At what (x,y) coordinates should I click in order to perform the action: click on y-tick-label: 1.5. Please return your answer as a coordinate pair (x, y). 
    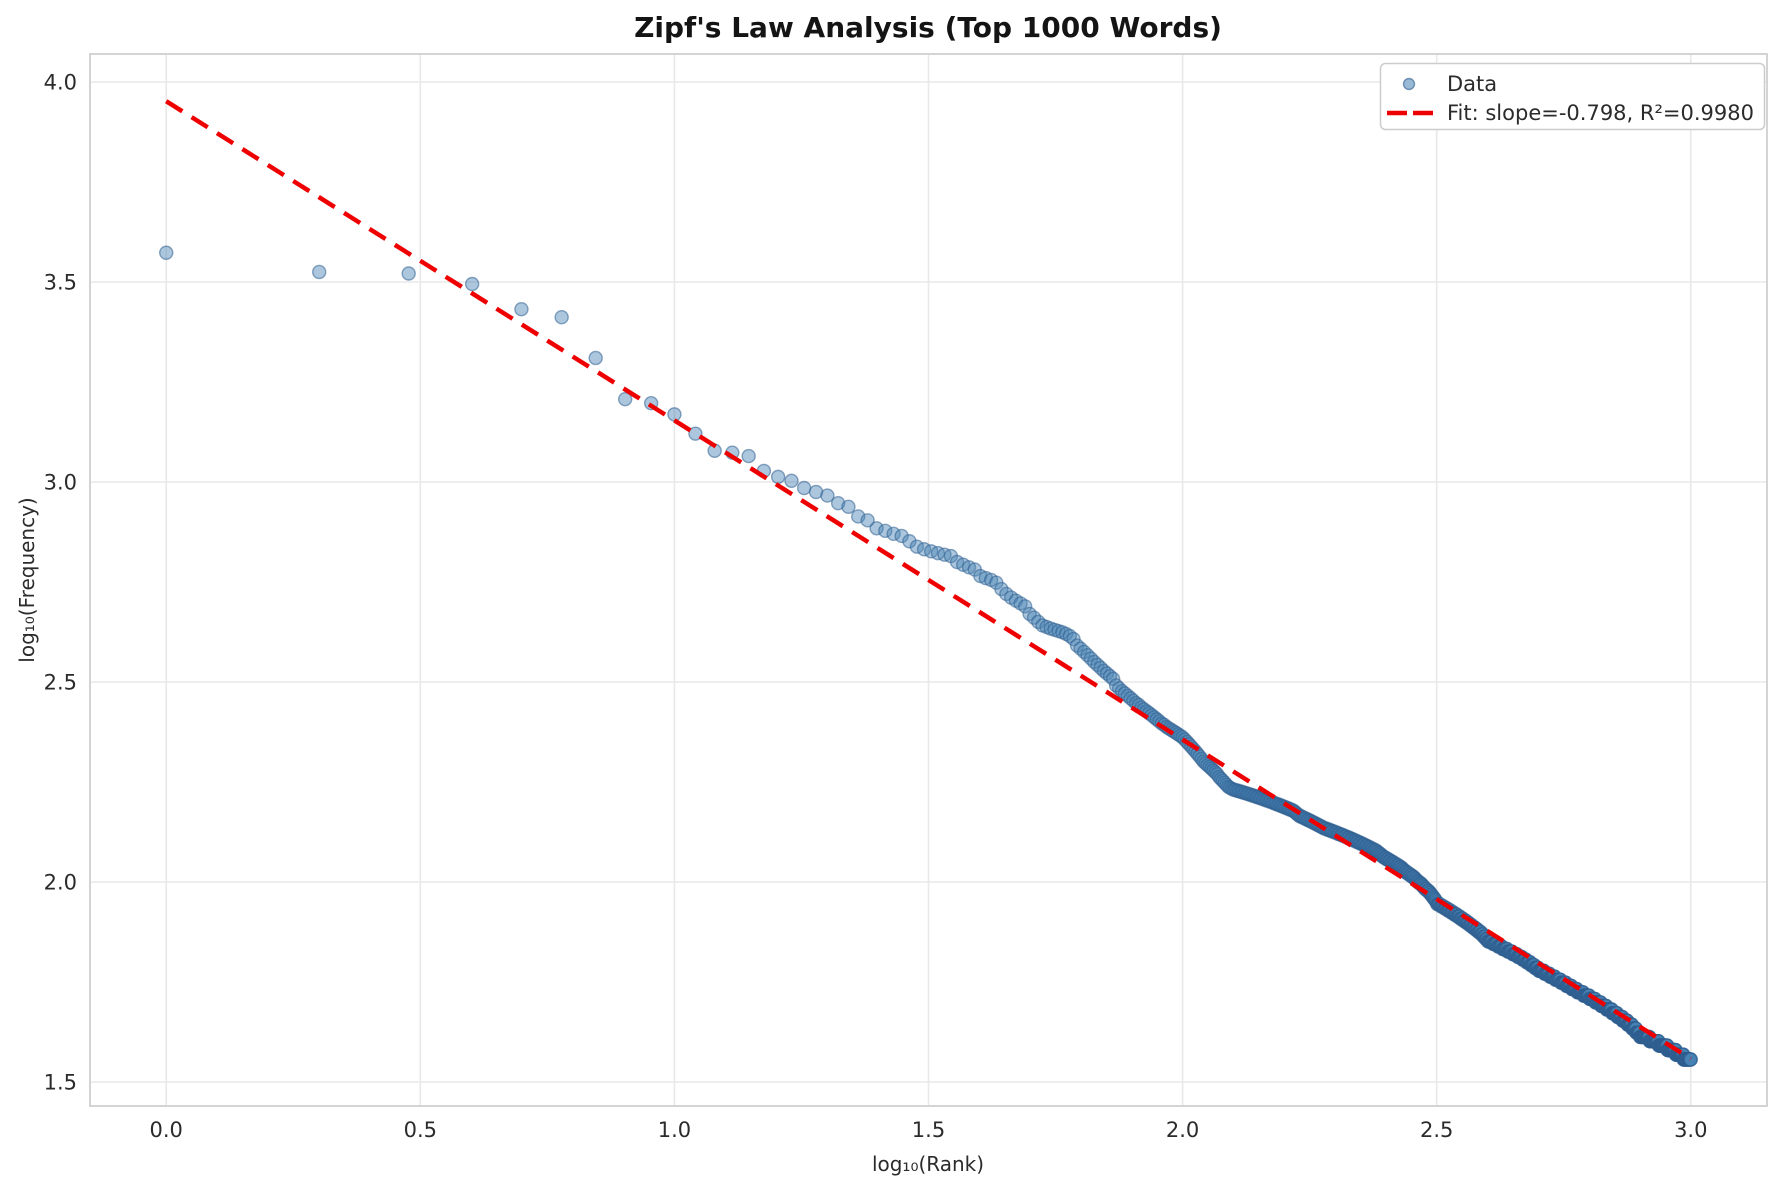
    Looking at the image, I should click on (60, 1083).